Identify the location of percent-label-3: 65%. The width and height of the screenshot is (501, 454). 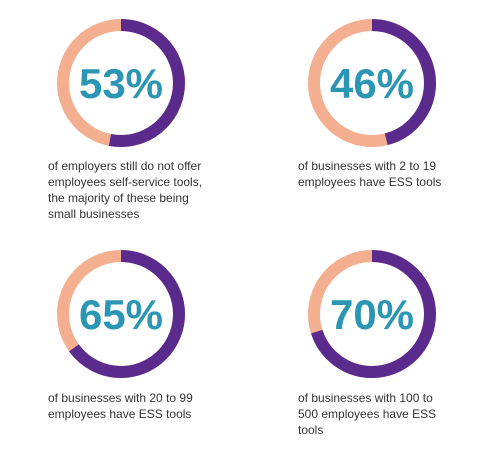
(121, 314).